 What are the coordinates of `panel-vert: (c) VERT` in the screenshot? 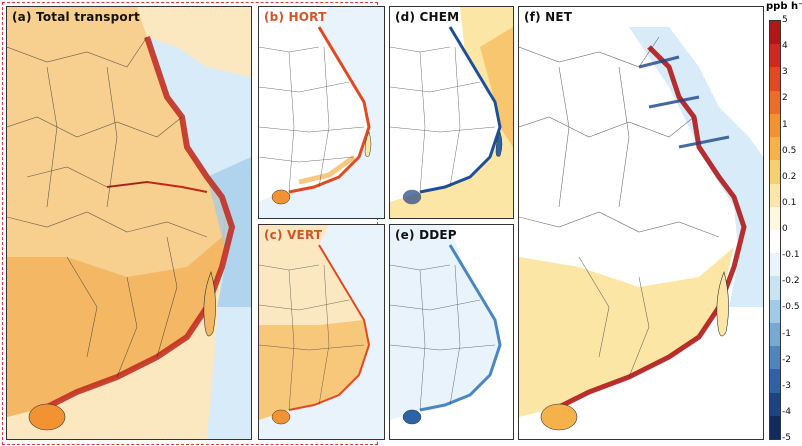 It's located at (321, 332).